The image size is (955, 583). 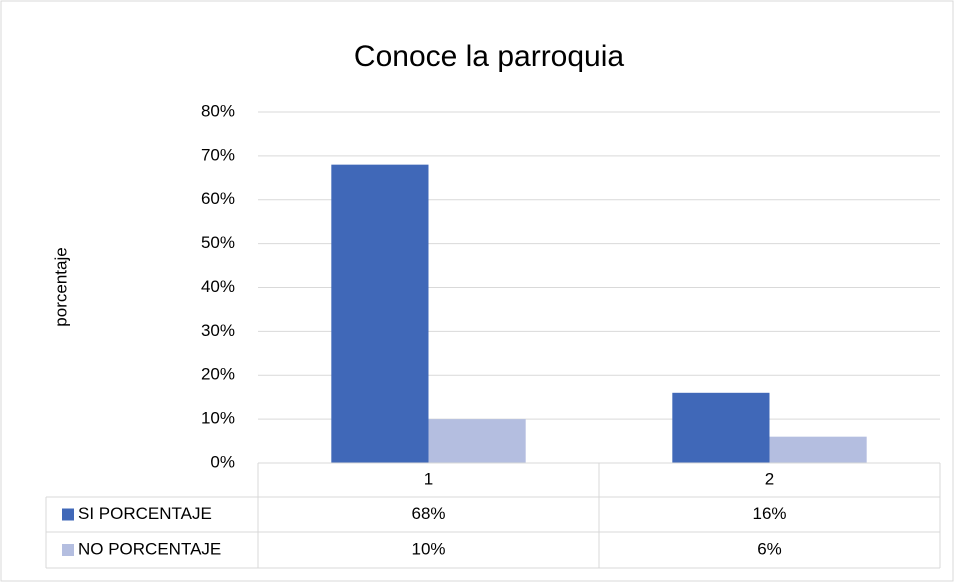 I want to click on table-value: 16%, so click(x=769, y=513).